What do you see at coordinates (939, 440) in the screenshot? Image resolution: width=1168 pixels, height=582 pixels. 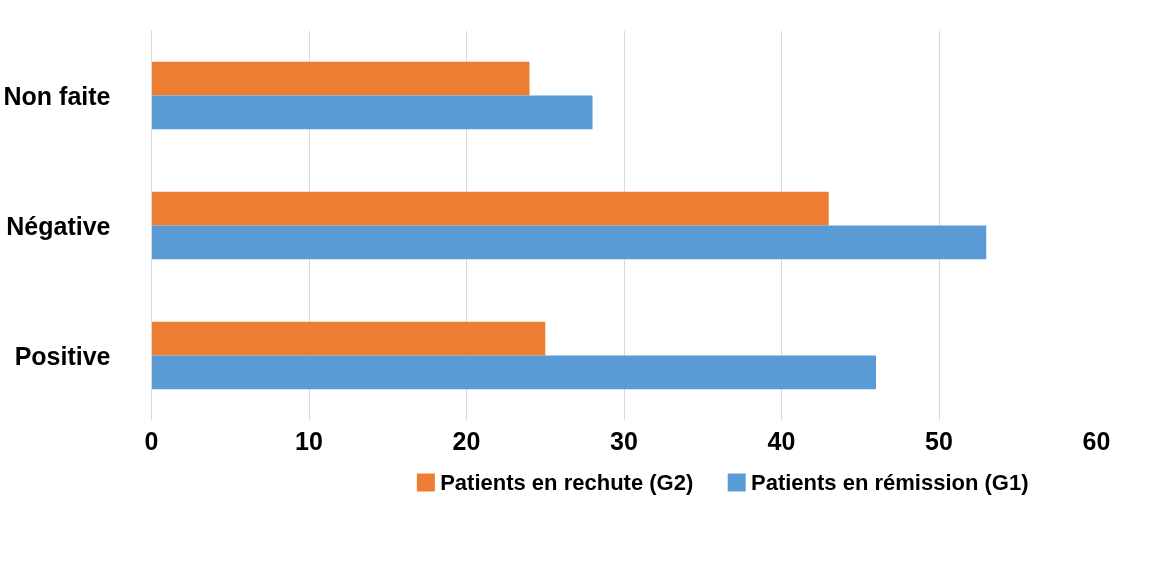 I see `x-tick-label: 50` at bounding box center [939, 440].